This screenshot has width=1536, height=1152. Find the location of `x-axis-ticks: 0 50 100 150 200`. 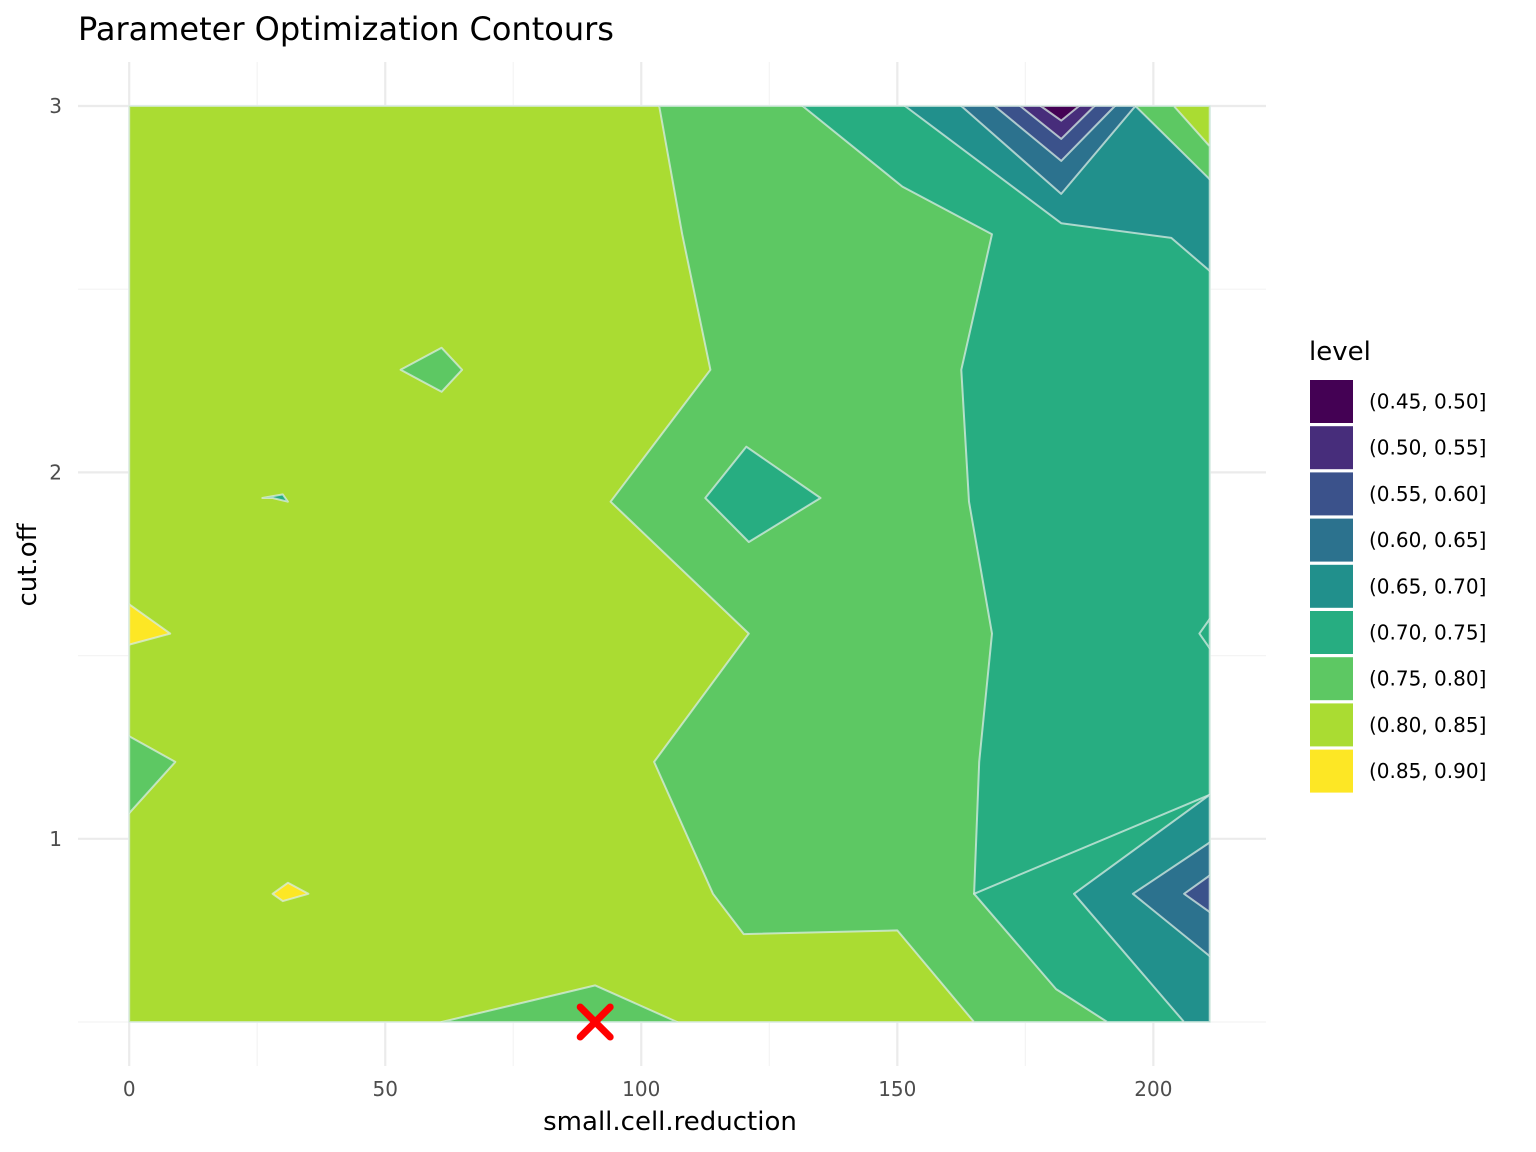

x-axis-ticks: 0 50 100 150 200 is located at coordinates (648, 1089).